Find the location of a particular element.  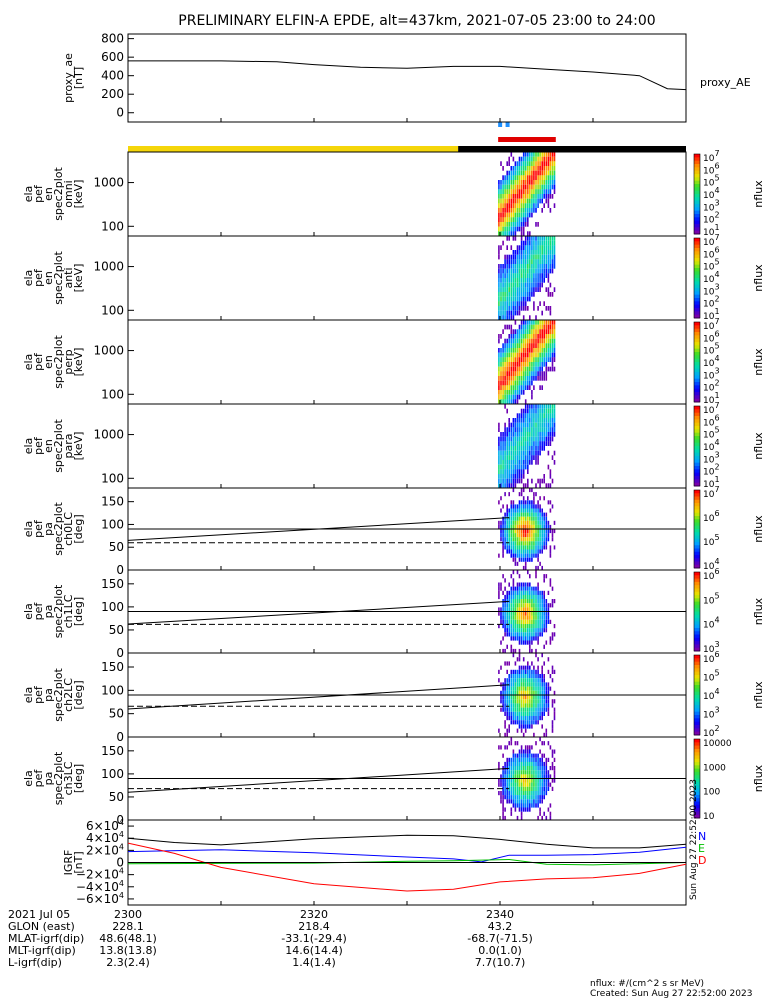

panel-ylabel-line: spec2plot is located at coordinates (58, 278).